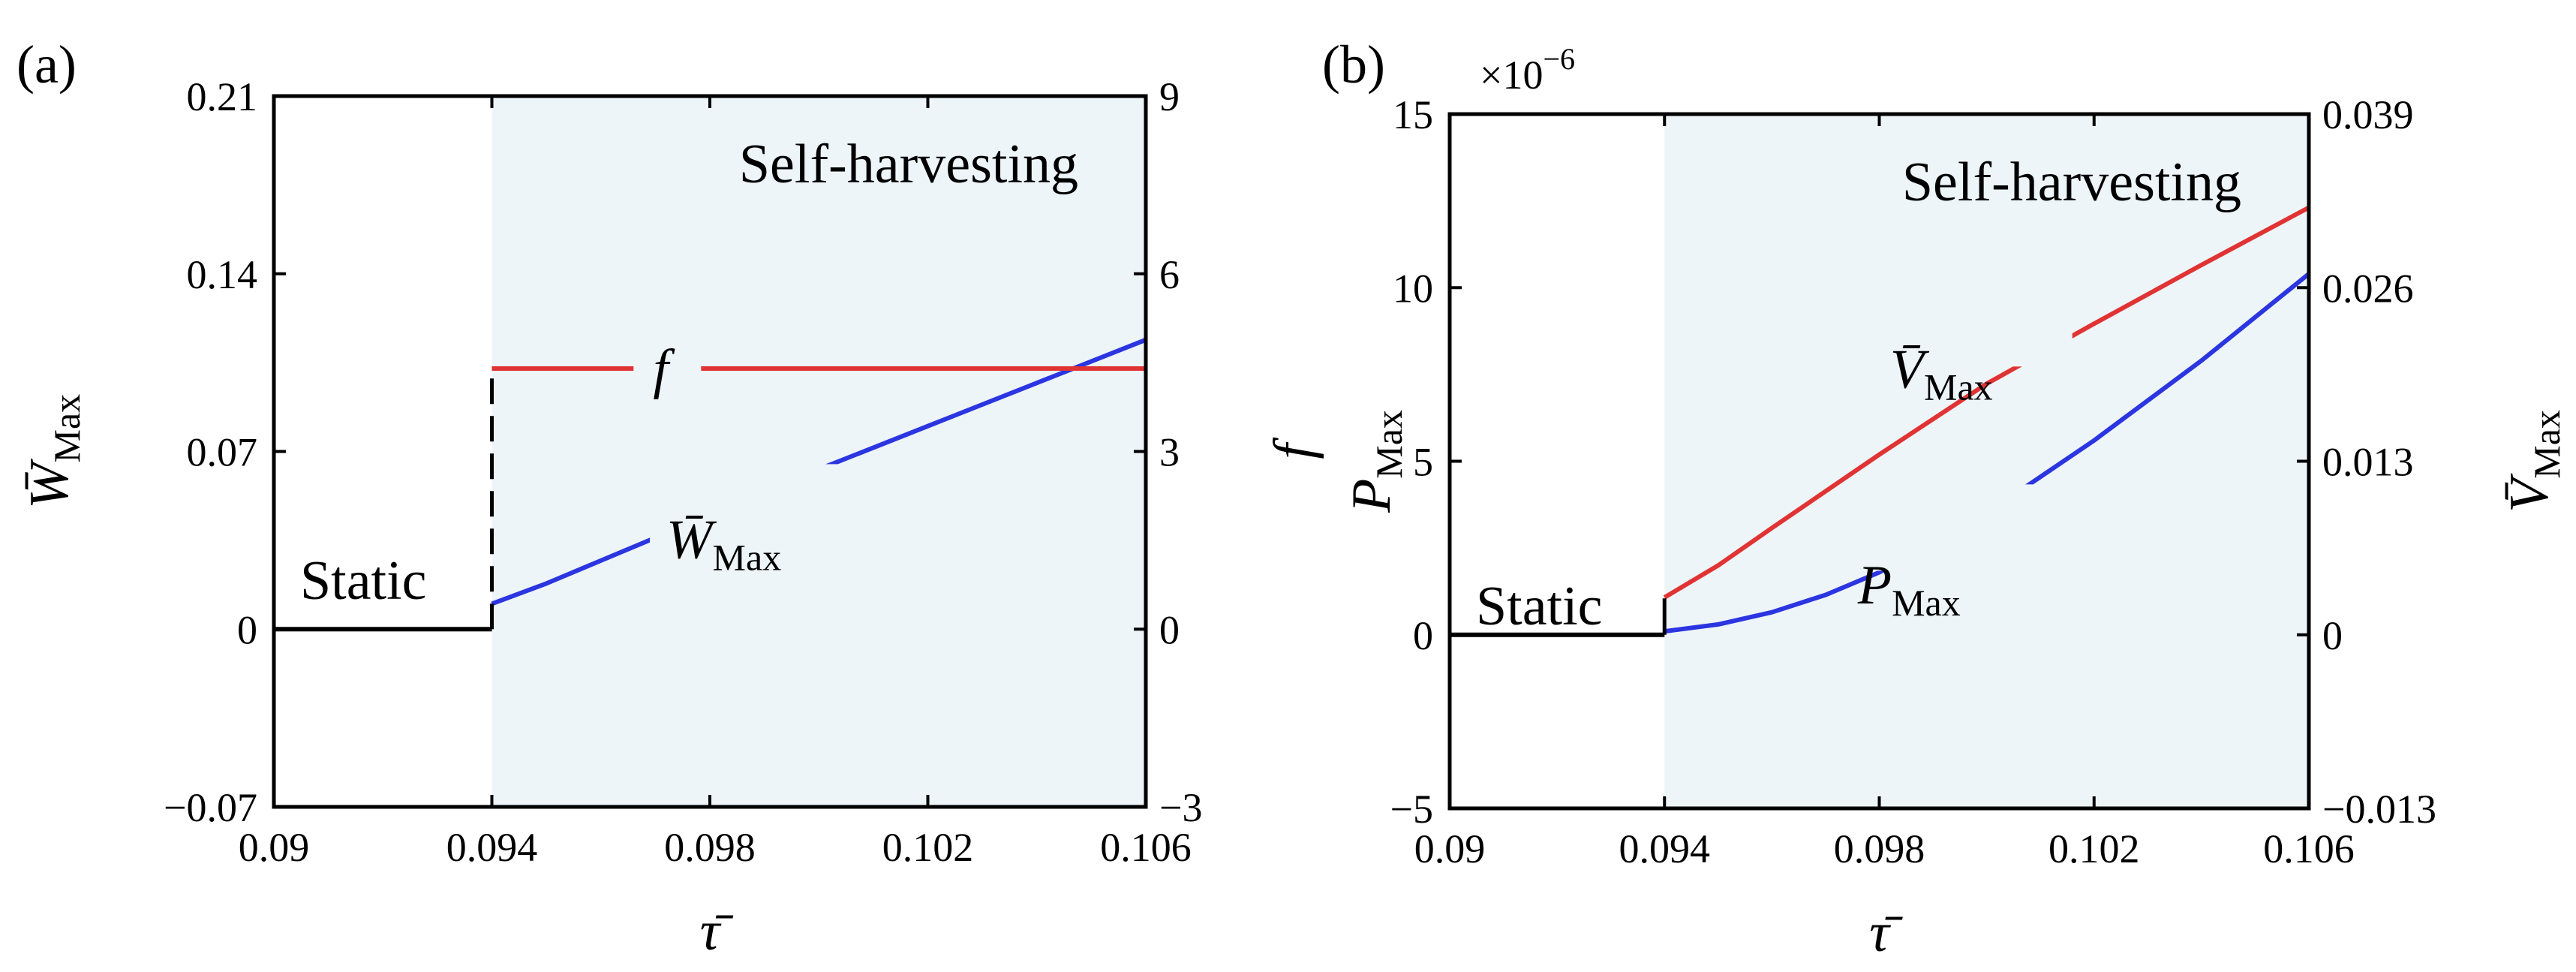 This screenshot has height=972, width=2576. Describe the element at coordinates (1413, 288) in the screenshot. I see `y-left-tick-label: 10` at that location.